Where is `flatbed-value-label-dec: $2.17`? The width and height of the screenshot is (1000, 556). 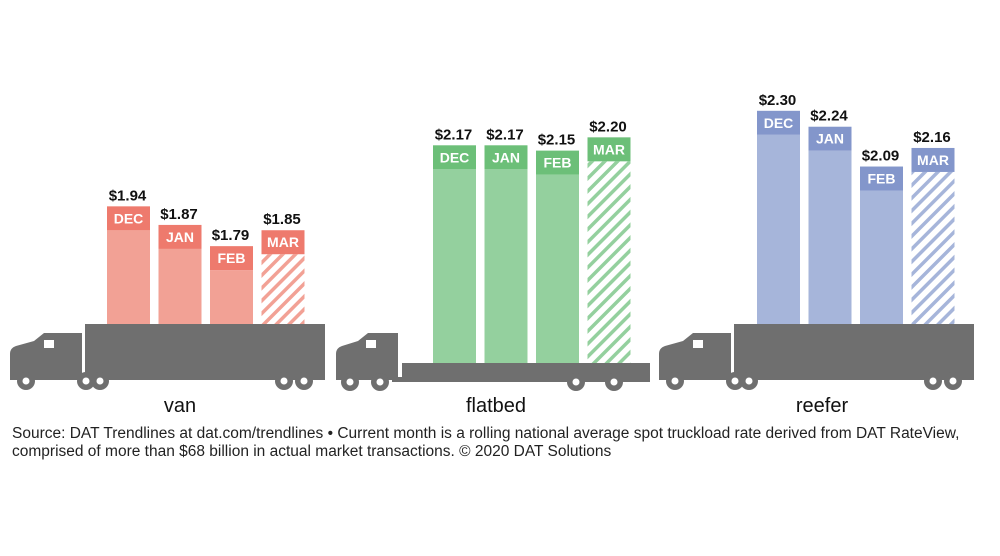 flatbed-value-label-dec: $2.17 is located at coordinates (454, 134).